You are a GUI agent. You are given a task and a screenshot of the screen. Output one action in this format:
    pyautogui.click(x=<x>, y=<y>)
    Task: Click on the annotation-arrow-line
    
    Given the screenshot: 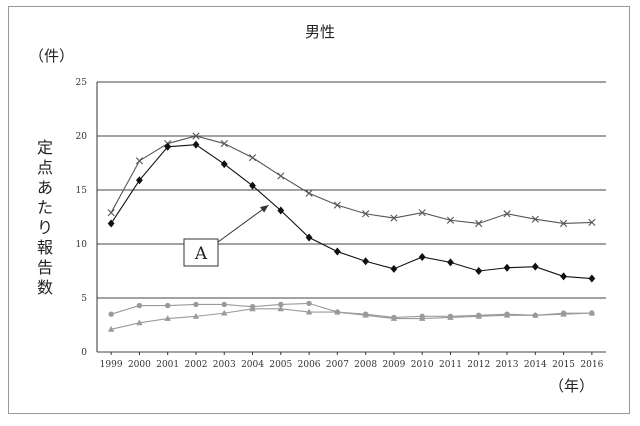 What is the action you would take?
    pyautogui.click(x=243, y=223)
    